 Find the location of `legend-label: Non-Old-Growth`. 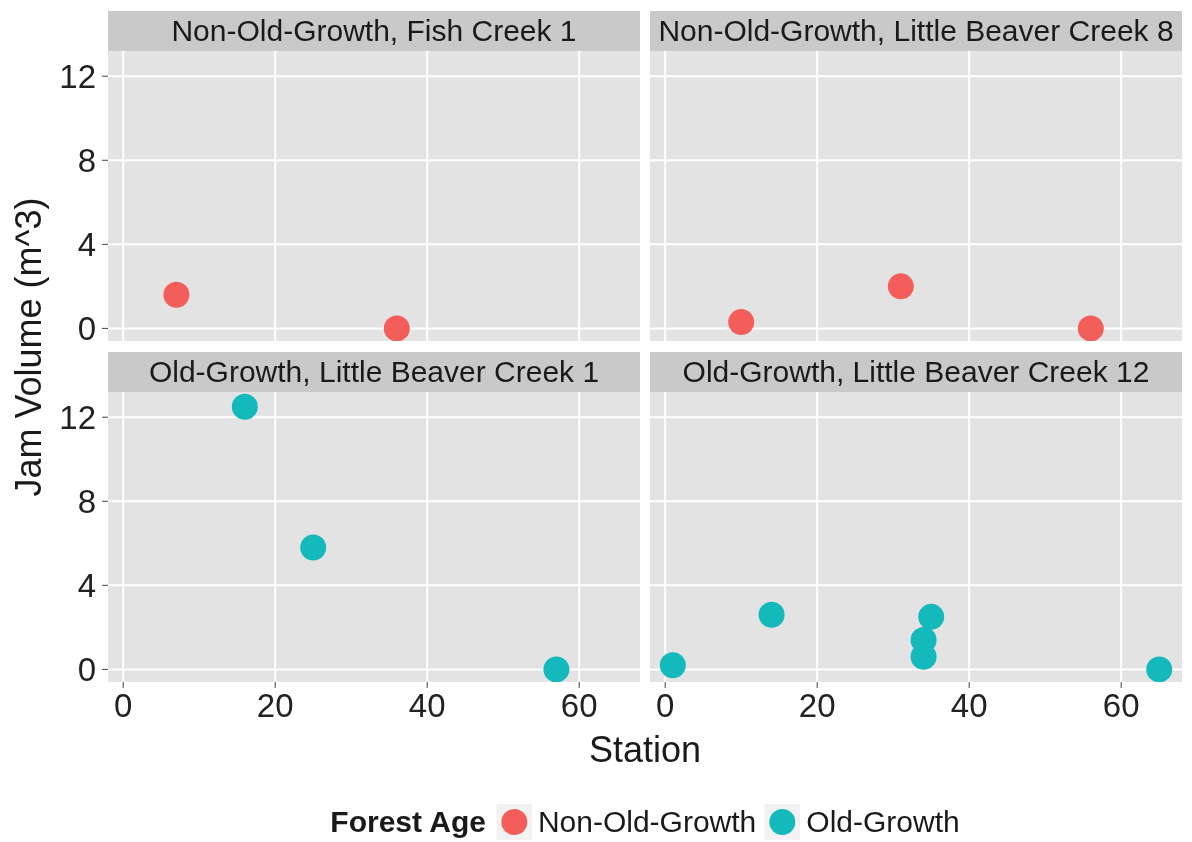

legend-label: Non-Old-Growth is located at coordinates (647, 822).